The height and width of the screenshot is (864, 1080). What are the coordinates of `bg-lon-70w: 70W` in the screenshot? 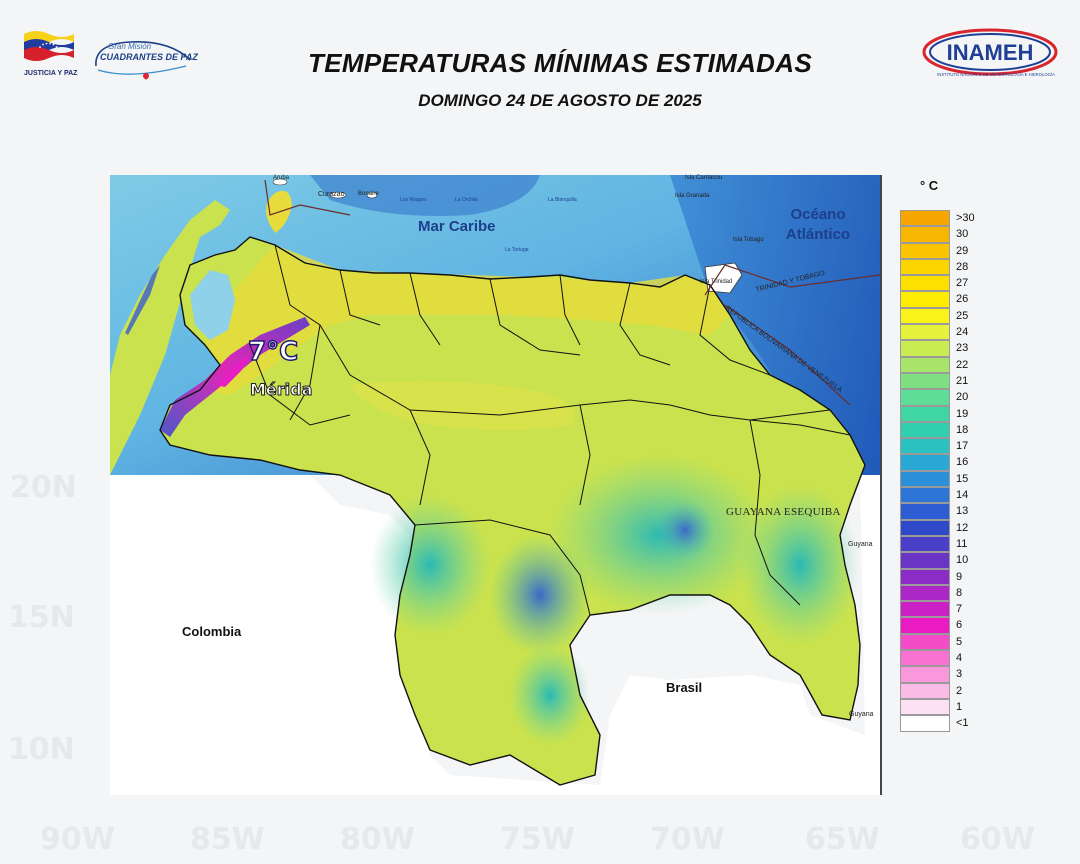 It's located at (687, 839).